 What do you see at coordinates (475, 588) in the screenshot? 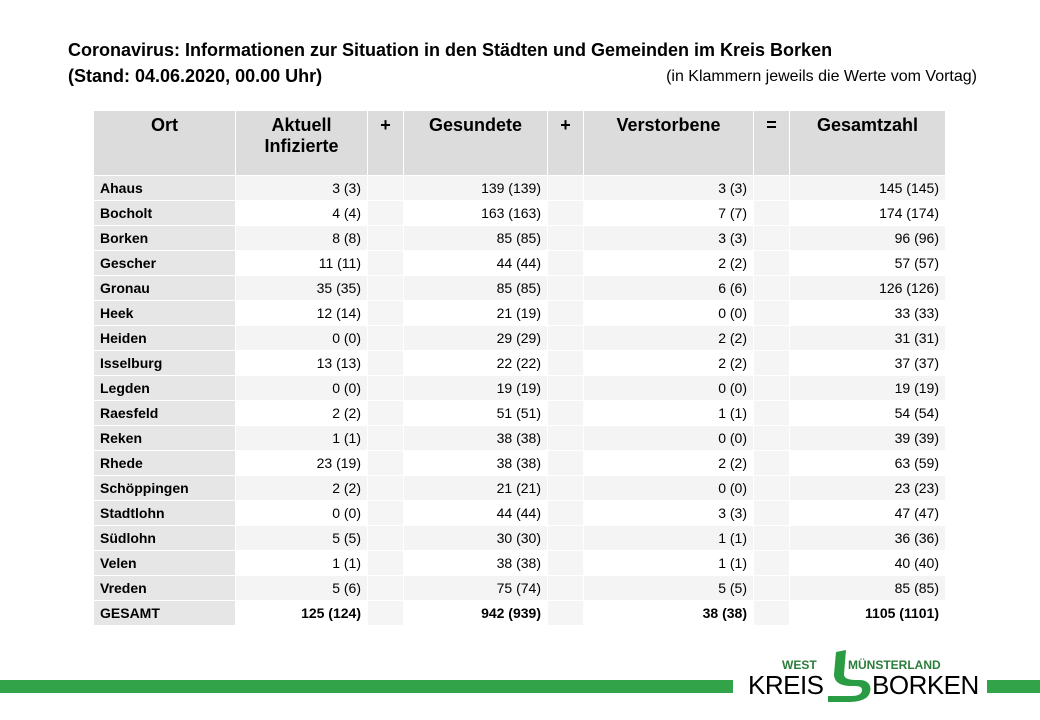
I see `cell-gesundete: 75 (74)` at bounding box center [475, 588].